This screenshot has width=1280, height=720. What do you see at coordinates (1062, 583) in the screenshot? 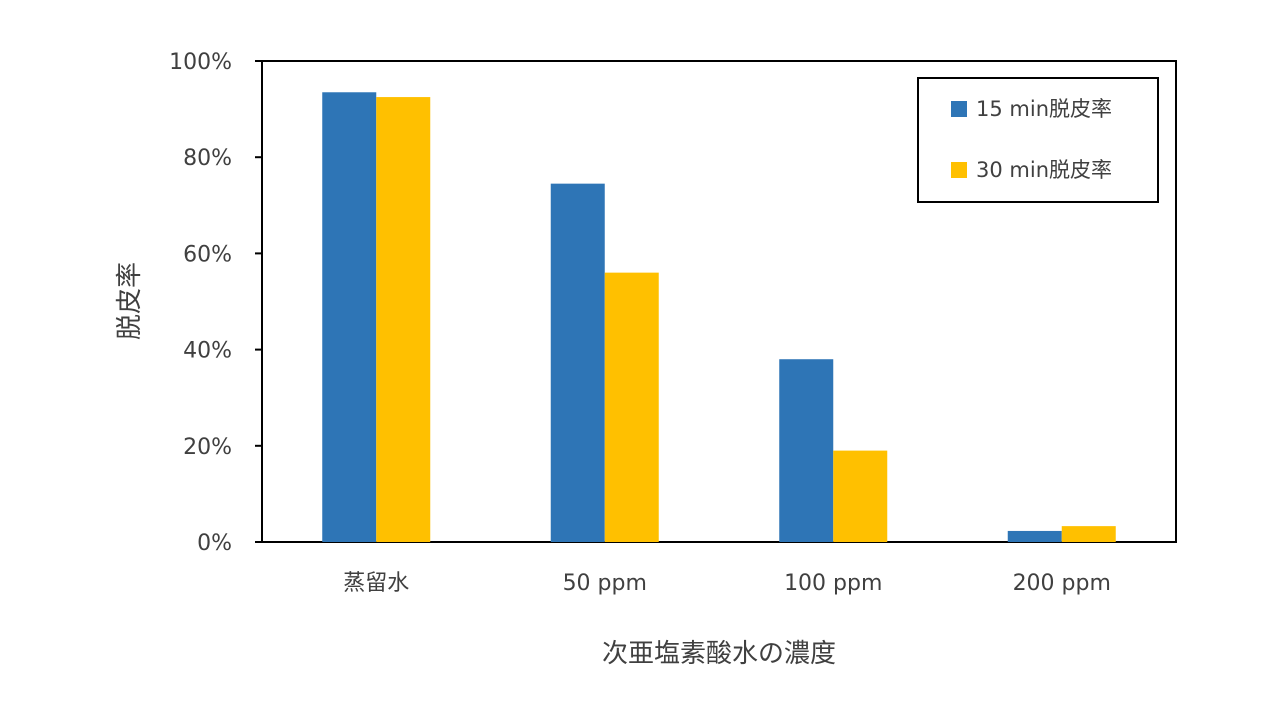
I see `x-tick-label: 200 ppm` at bounding box center [1062, 583].